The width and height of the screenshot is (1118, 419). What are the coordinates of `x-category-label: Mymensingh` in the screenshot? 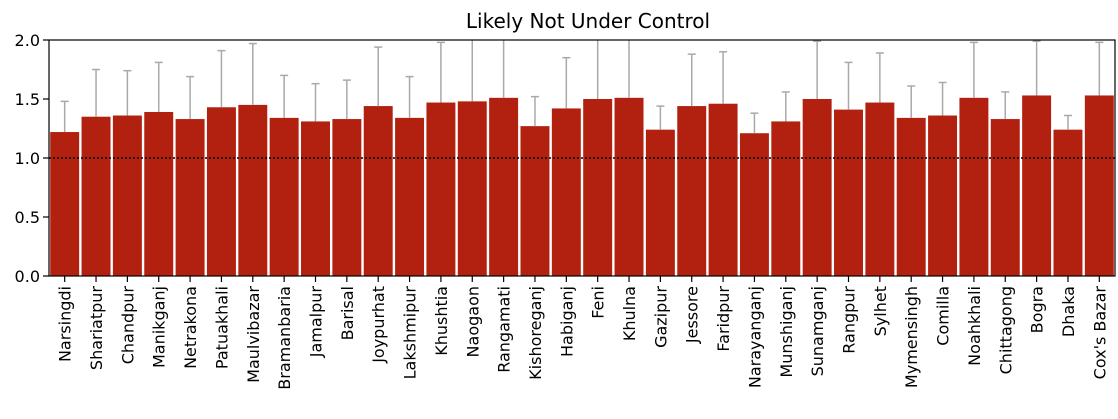 It's located at (911, 337).